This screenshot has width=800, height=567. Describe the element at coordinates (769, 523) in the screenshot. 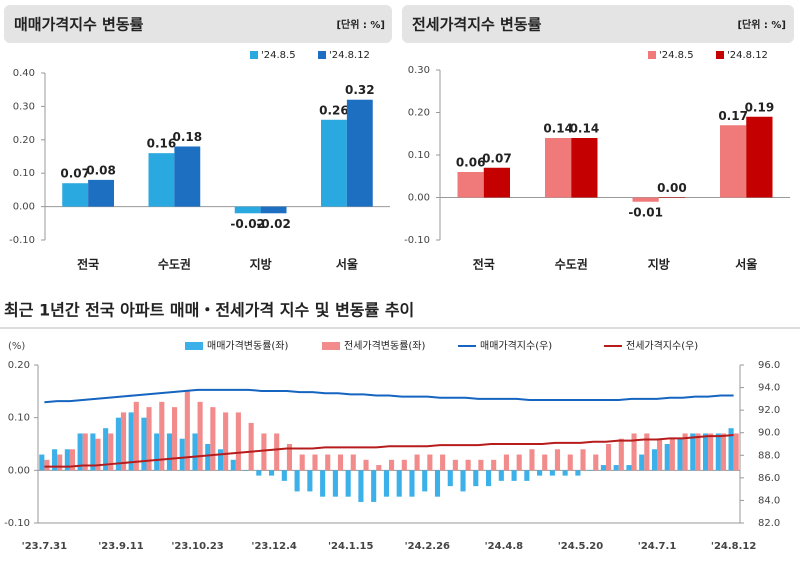

I see `y2-tick-label: 82.0` at that location.